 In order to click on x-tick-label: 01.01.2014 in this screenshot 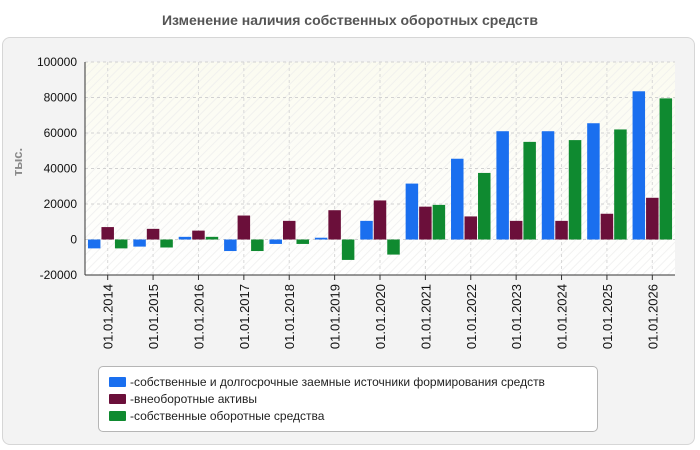, I will do `click(108, 316)`.